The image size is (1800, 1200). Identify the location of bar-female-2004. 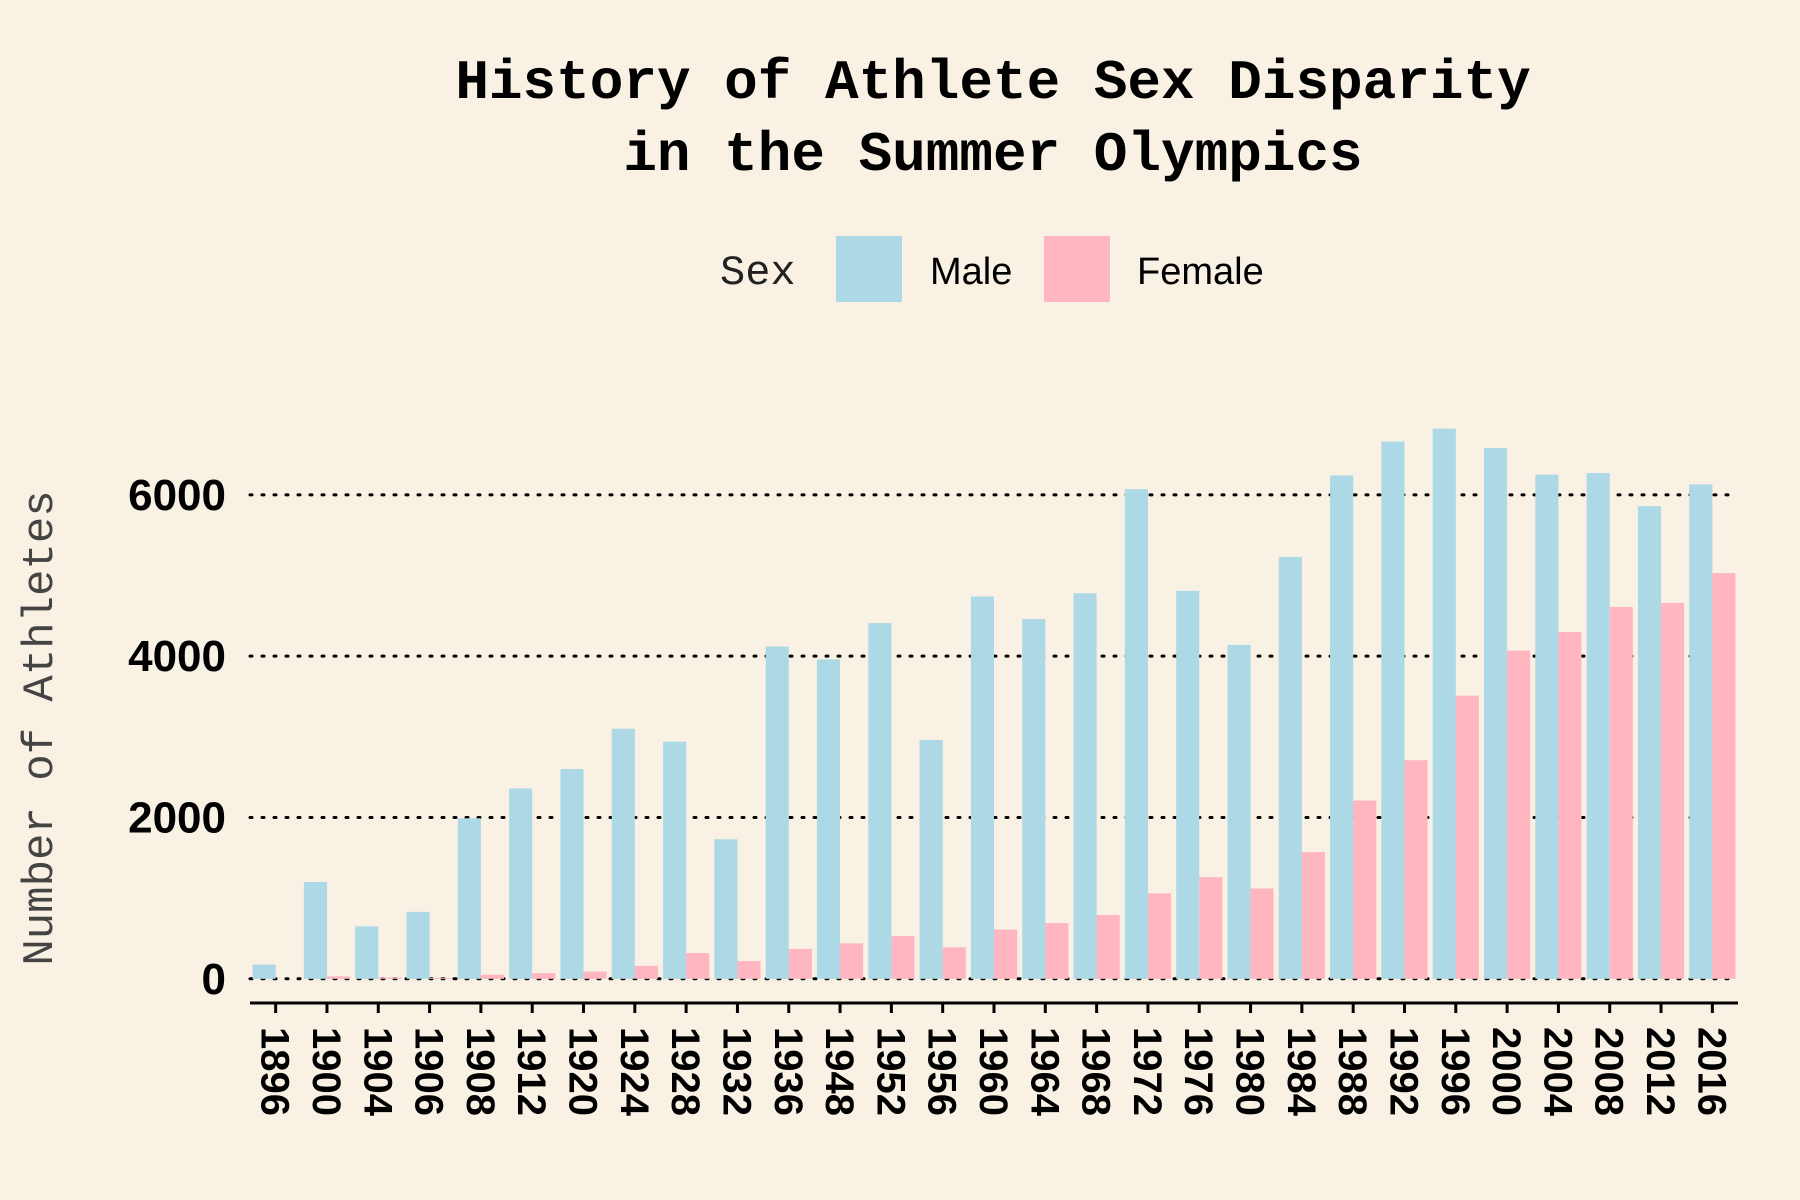
(1570, 805).